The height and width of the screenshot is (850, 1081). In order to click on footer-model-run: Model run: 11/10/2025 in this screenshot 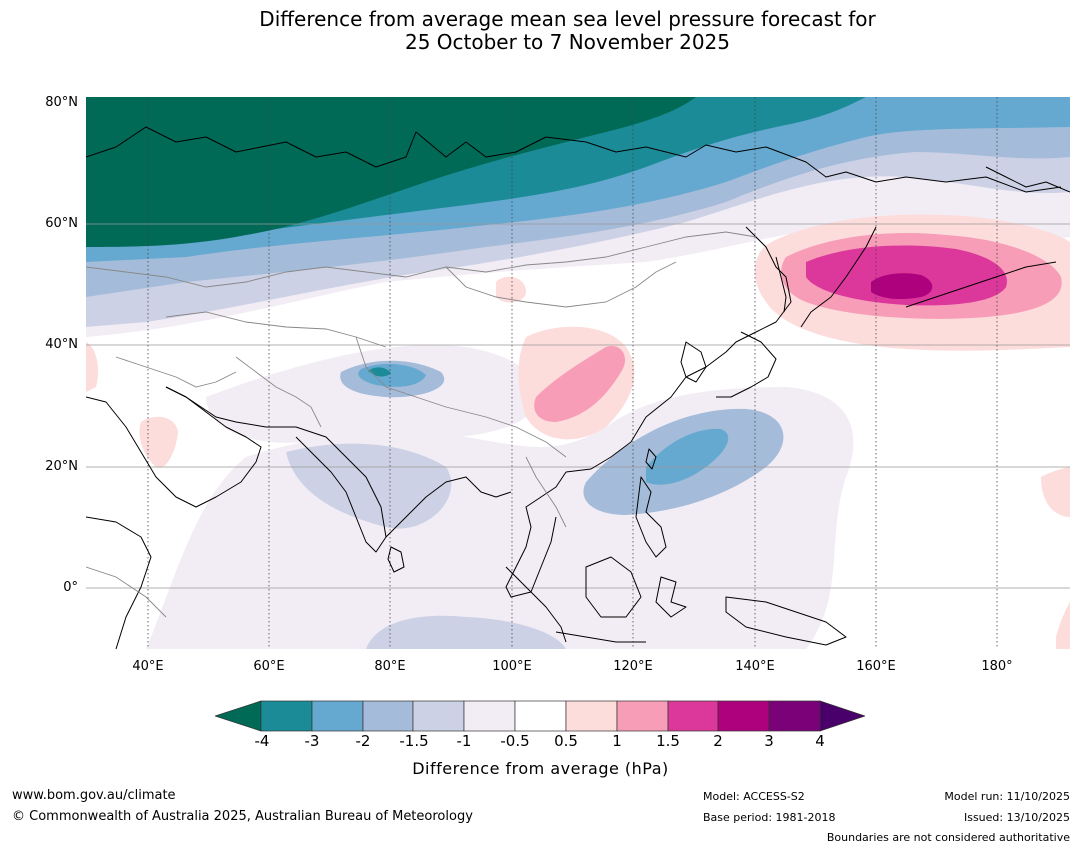, I will do `click(1007, 796)`.